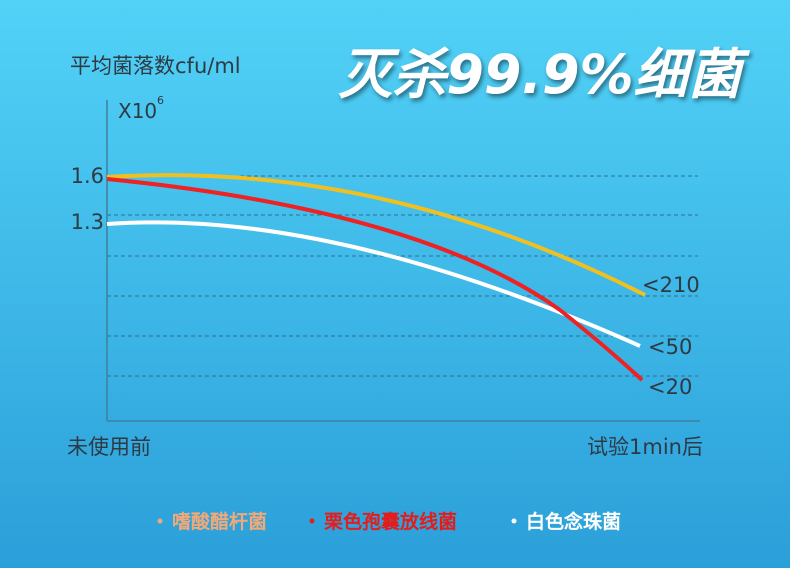  I want to click on end-label: <50, so click(670, 347).